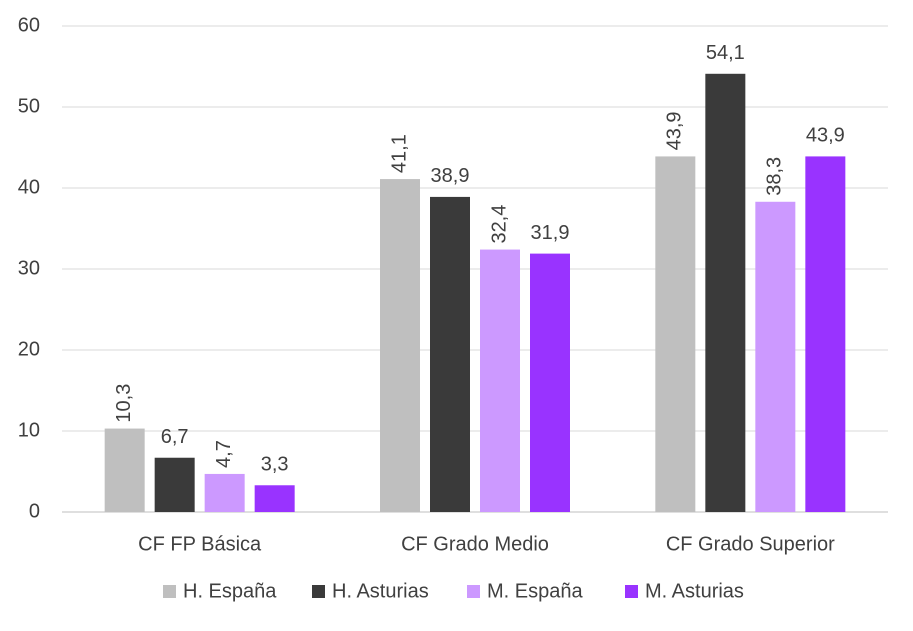  Describe the element at coordinates (29, 268) in the screenshot. I see `y-tick-label: 30` at that location.